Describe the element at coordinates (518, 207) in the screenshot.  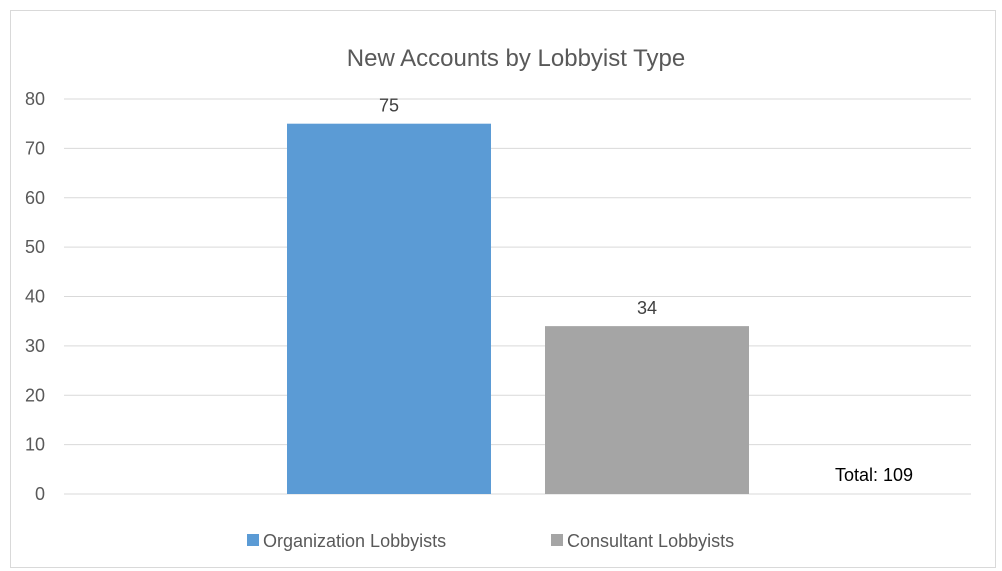
I see `data-labels: 75 34` at that location.